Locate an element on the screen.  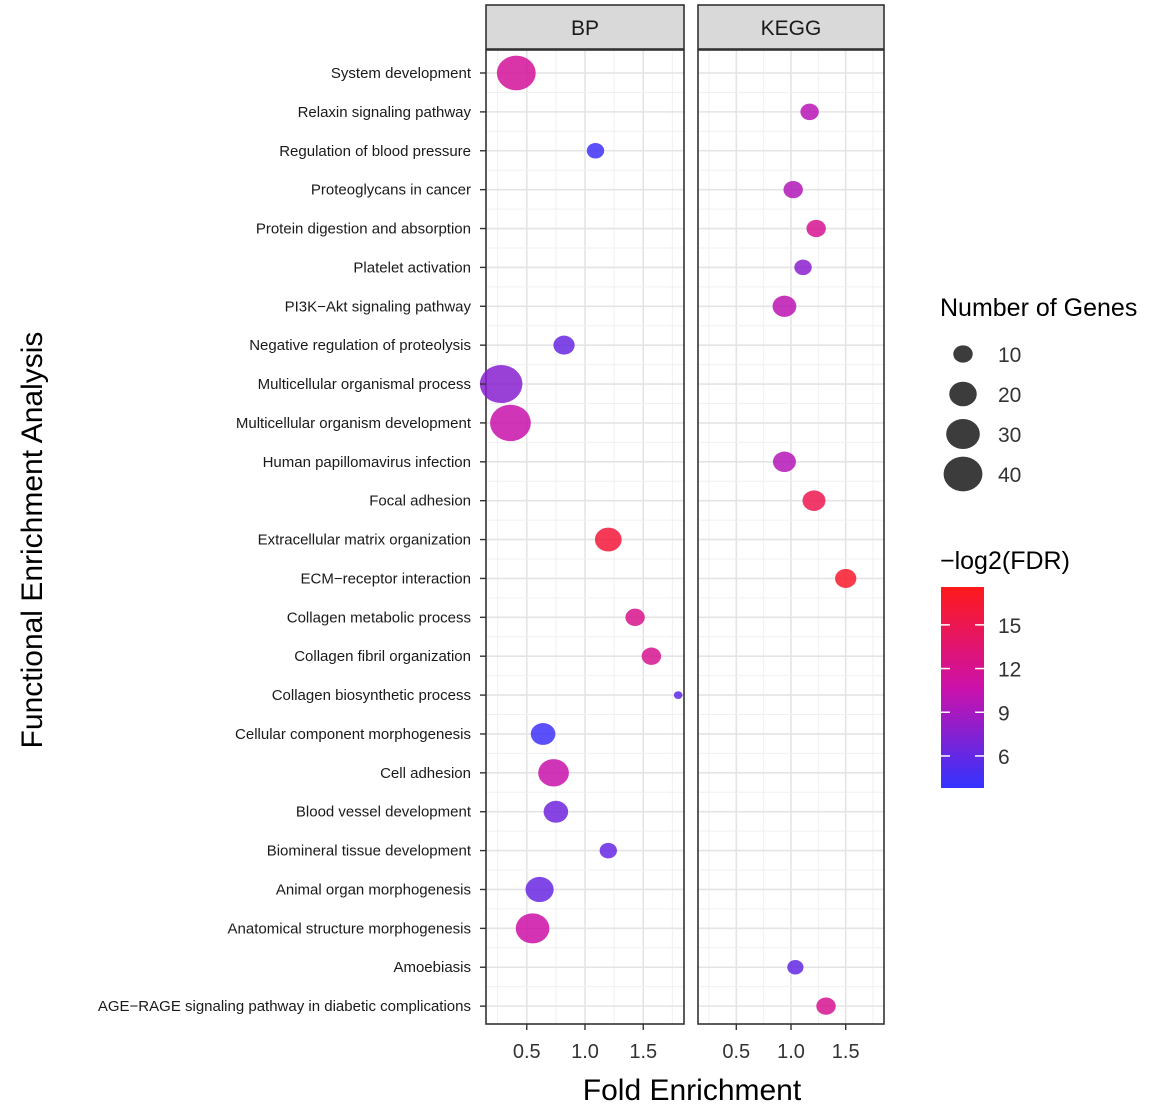
category-label: System development is located at coordinates (401, 73).